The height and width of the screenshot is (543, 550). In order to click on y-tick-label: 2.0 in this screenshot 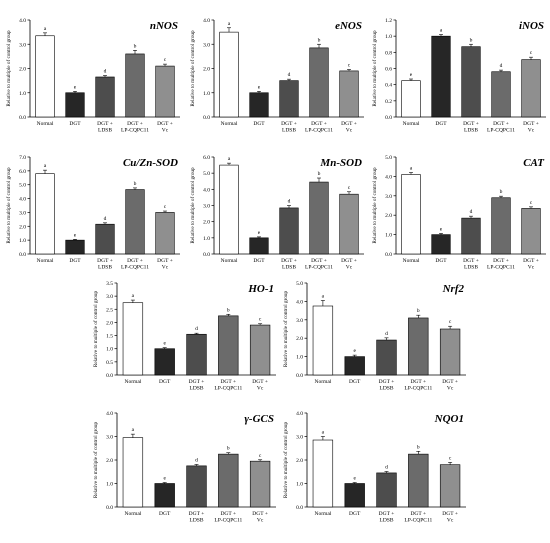, I will do `click(388, 216)`.